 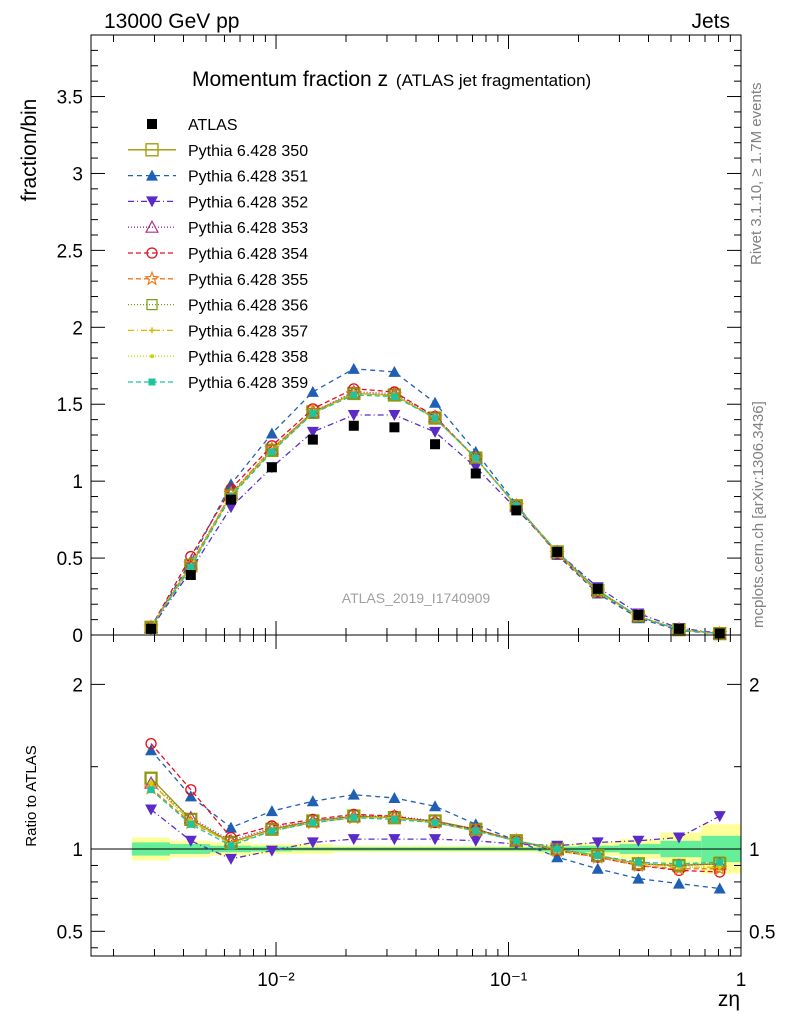 What do you see at coordinates (77, 174) in the screenshot?
I see `y-tick-label: 3` at bounding box center [77, 174].